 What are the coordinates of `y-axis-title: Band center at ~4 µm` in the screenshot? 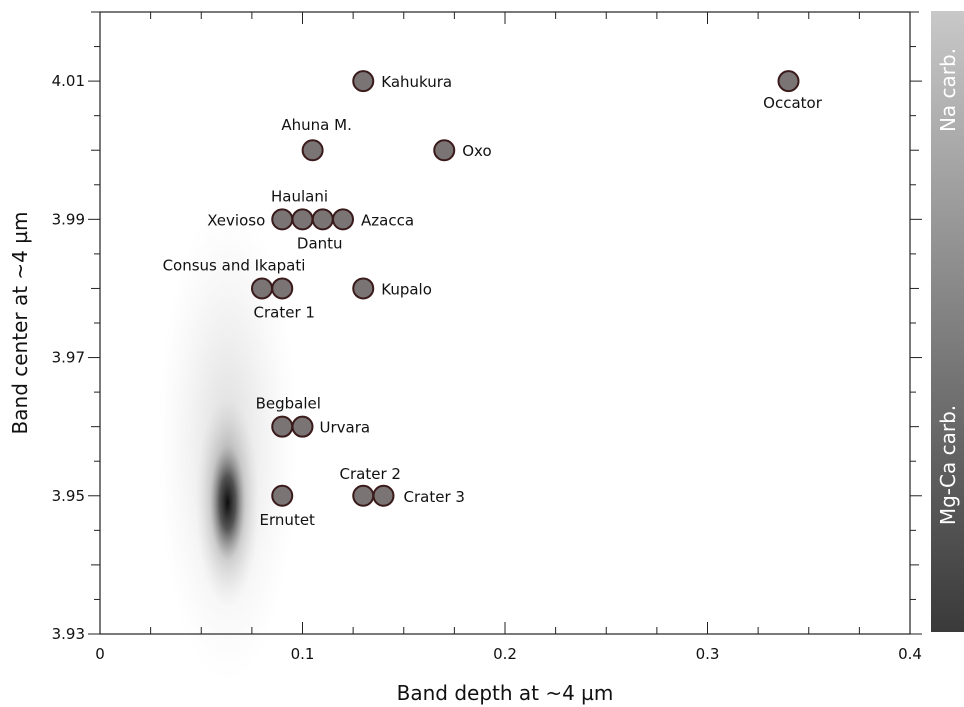 It's located at (20, 323).